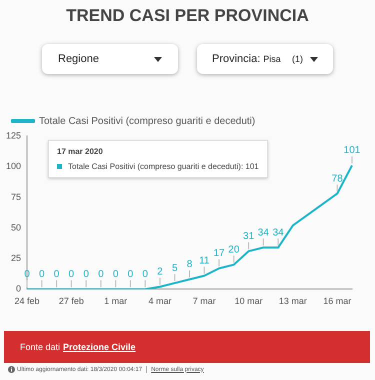 The width and height of the screenshot is (375, 380). I want to click on x-tick-label: 13 mar, so click(292, 301).